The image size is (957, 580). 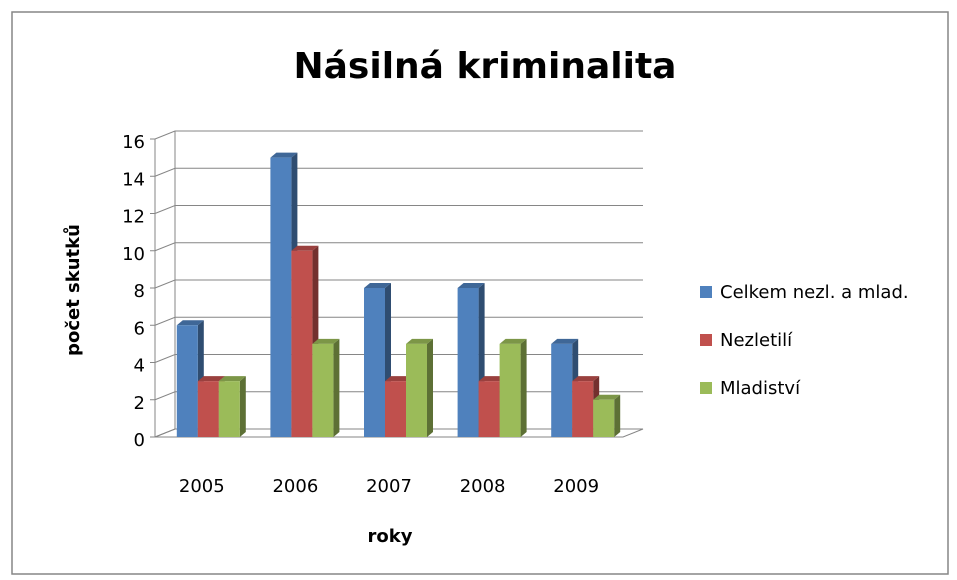 What do you see at coordinates (390, 536) in the screenshot?
I see `x-axis-label: roky` at bounding box center [390, 536].